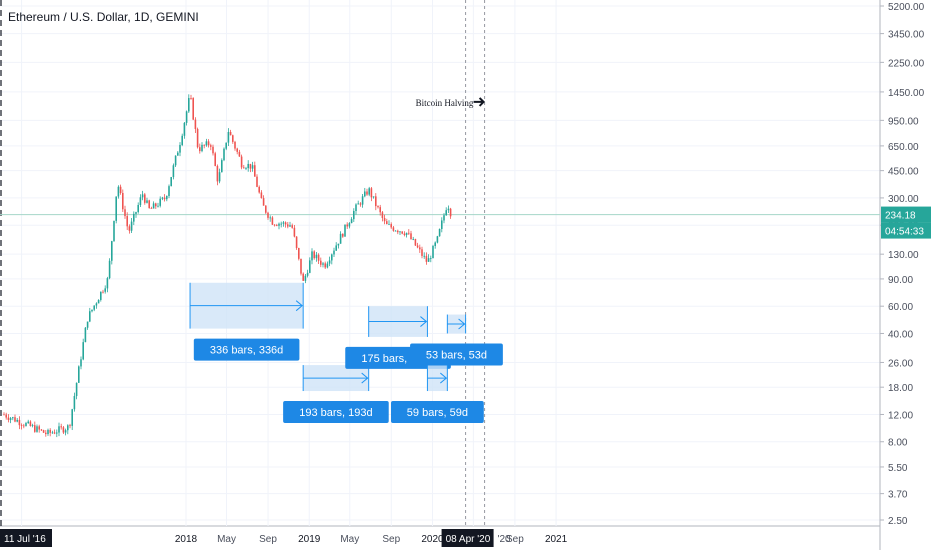 This screenshot has width=932, height=550. I want to click on measure-label: 336 bars, 336d, so click(246, 351).